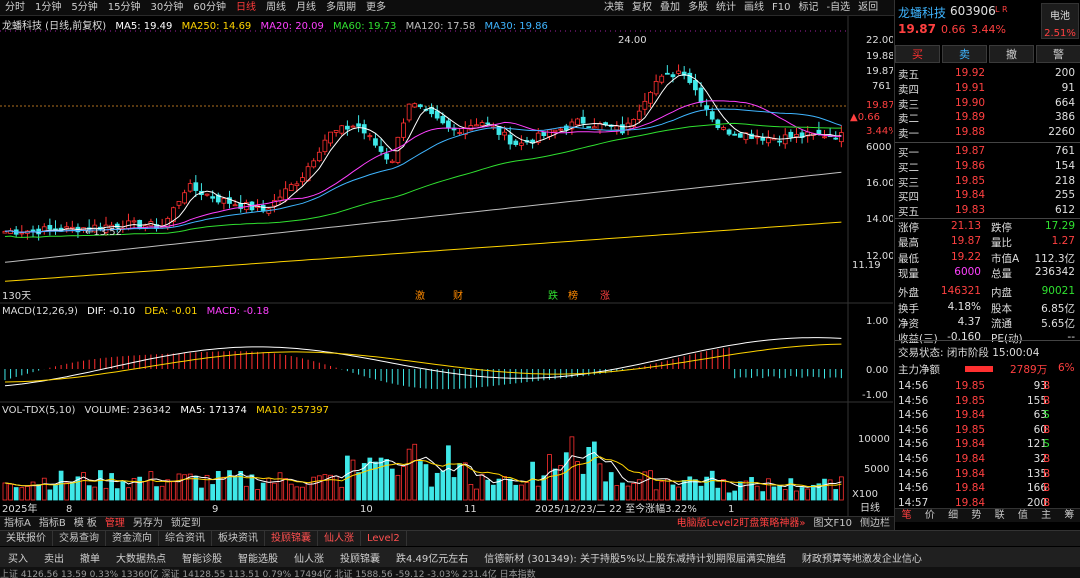  Describe the element at coordinates (987, 118) in the screenshot. I see `sell-row: 卖二 19.89 386` at that location.